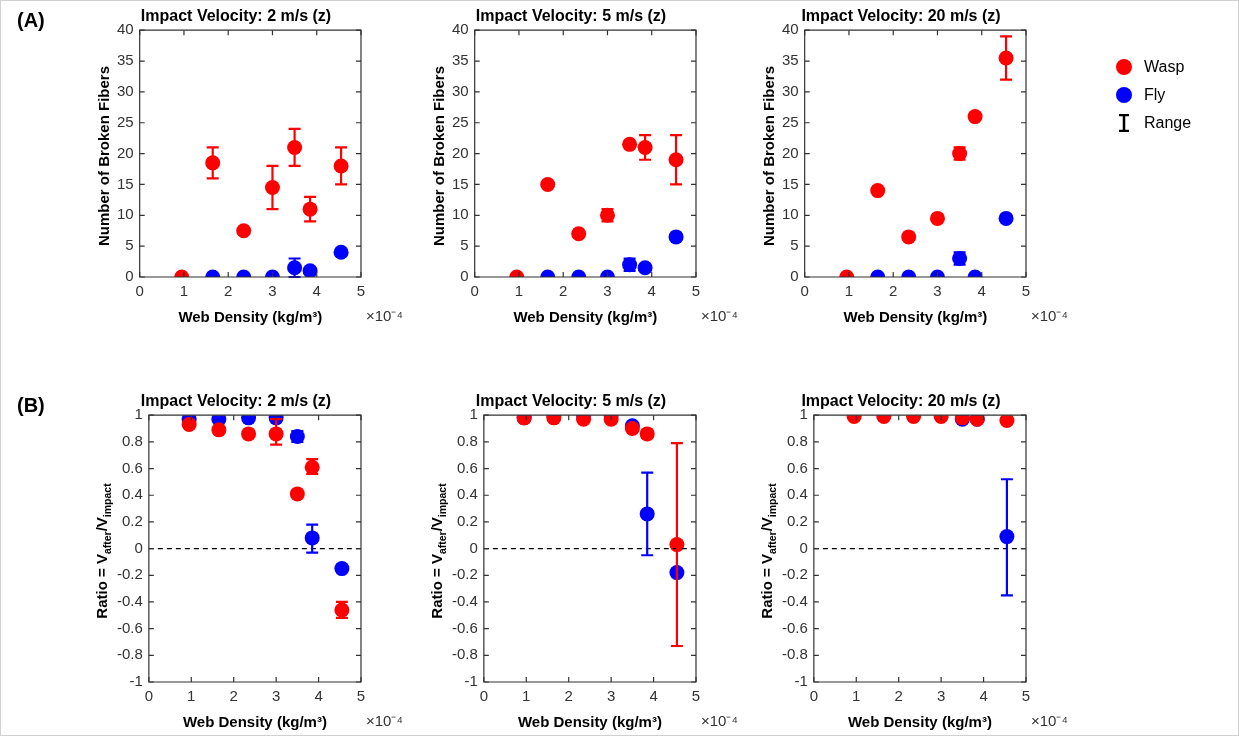  Describe the element at coordinates (31, 20) in the screenshot. I see `text: (A)` at that location.